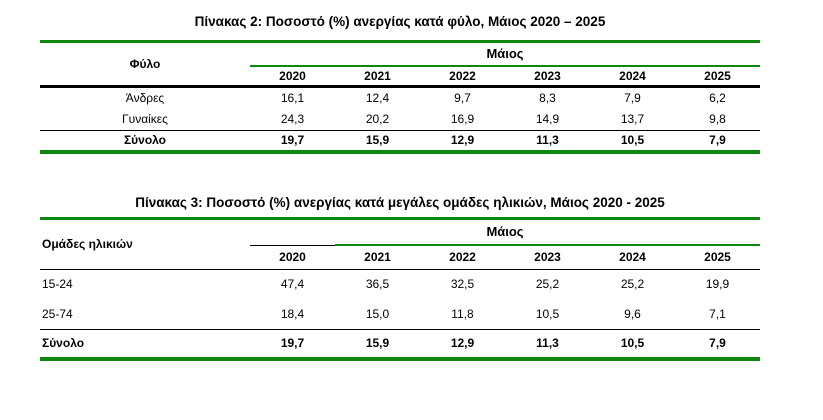 This screenshot has width=823, height=420. I want to click on table2-year-header: 2025, so click(718, 76).